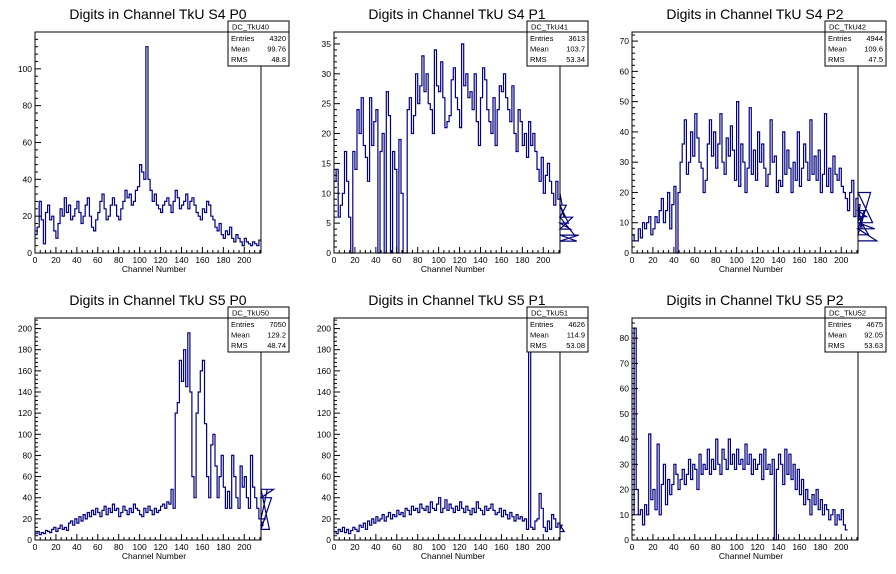  What do you see at coordinates (837, 49) in the screenshot?
I see `stats-mean-label: Mean` at bounding box center [837, 49].